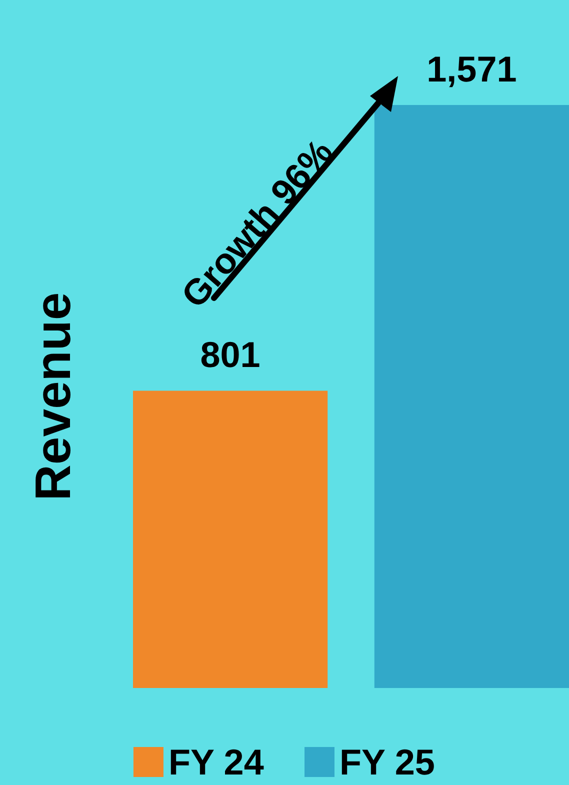 The image size is (569, 785). I want to click on data-label: 801, so click(230, 355).